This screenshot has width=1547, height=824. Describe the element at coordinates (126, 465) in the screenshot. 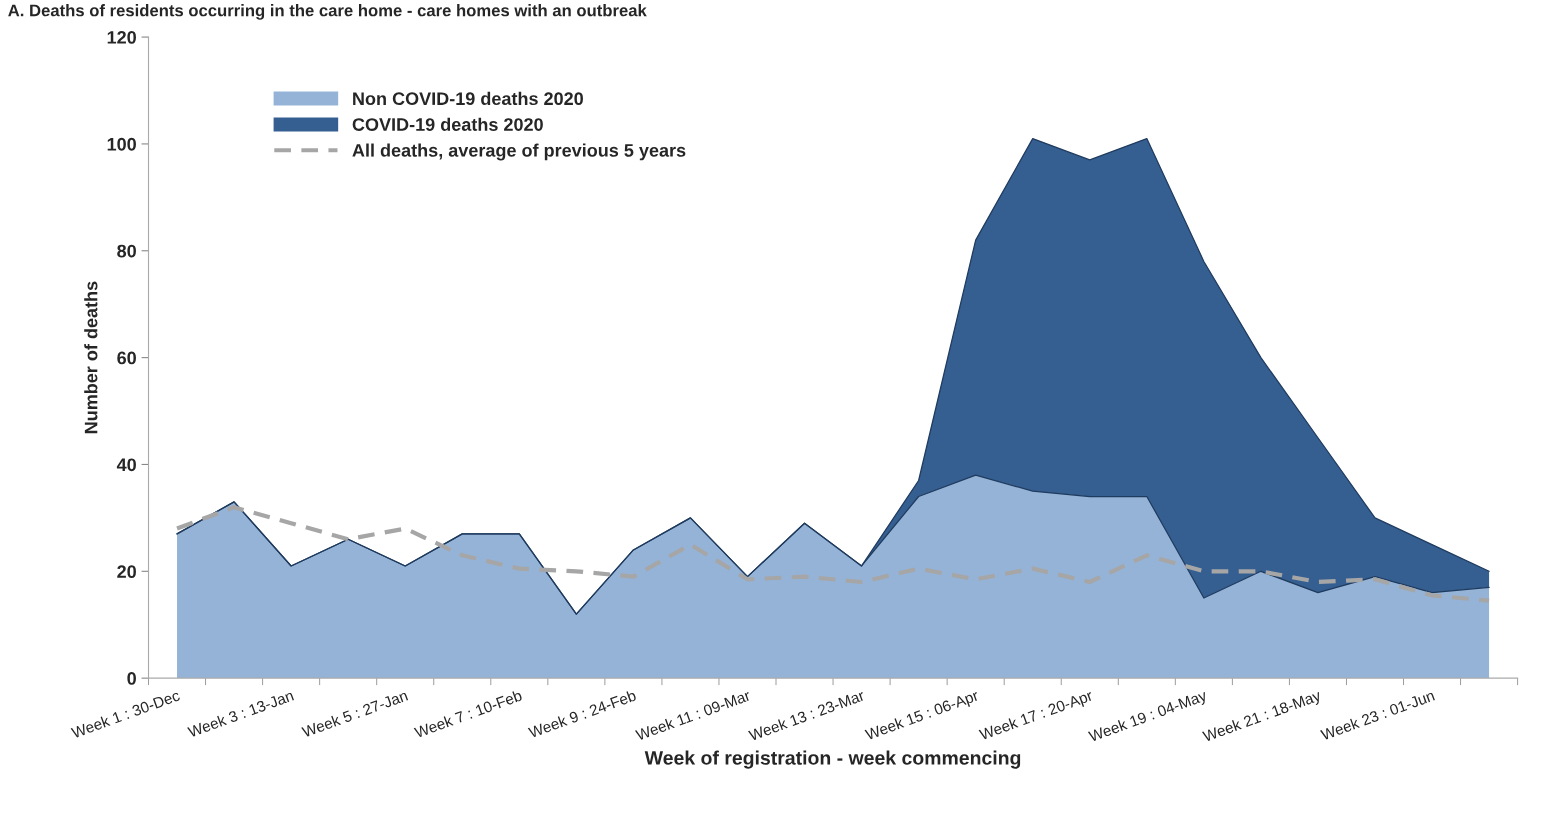

I see `y-tick-label: 40` at that location.